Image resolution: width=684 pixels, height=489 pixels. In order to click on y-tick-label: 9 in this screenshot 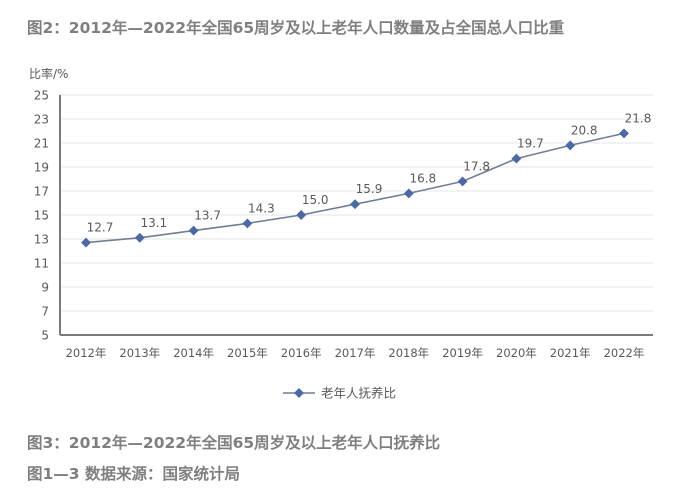, I will do `click(45, 288)`.